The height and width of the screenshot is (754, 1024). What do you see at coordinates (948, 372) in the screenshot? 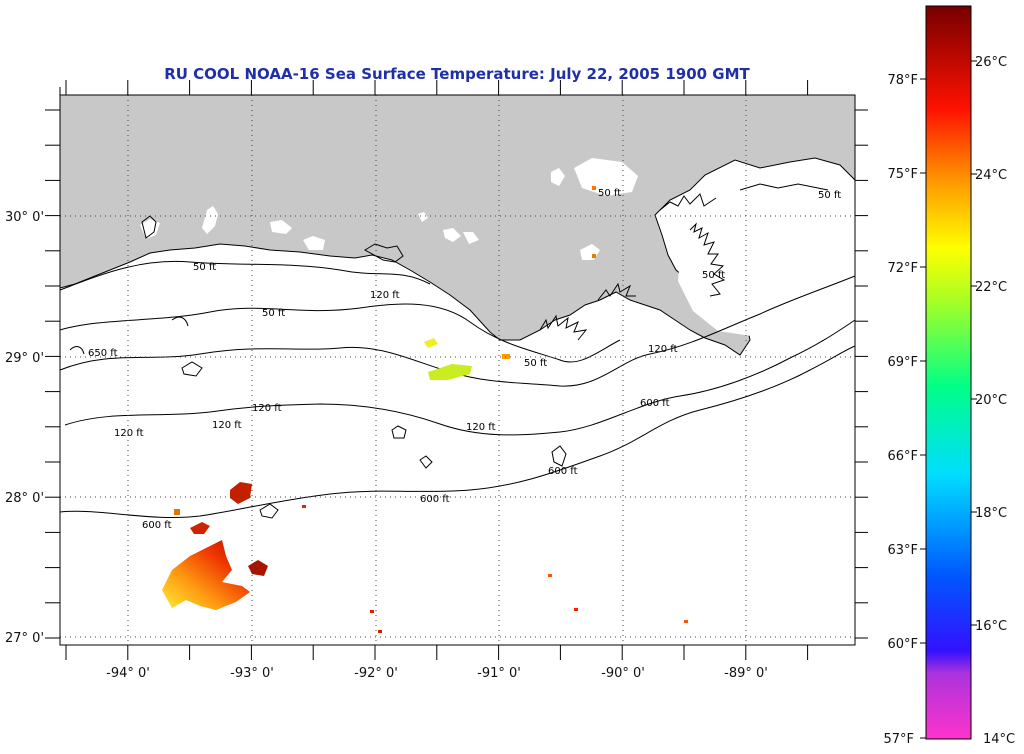
I see `colorbar-gradient` at bounding box center [948, 372].